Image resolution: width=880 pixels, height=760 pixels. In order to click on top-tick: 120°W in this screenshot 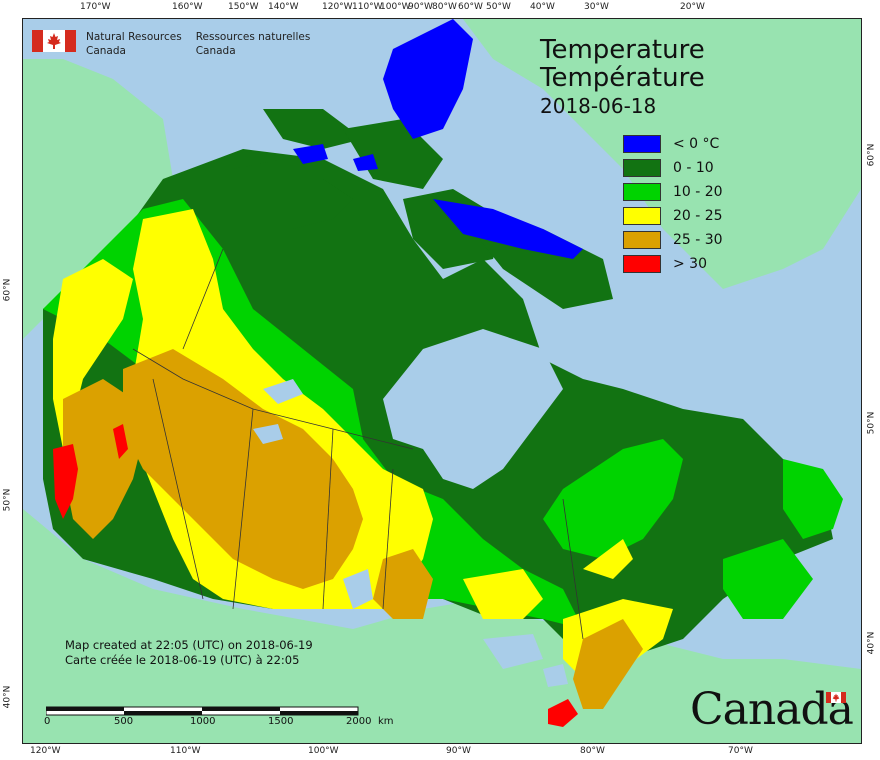, I will do `click(337, 7)`.